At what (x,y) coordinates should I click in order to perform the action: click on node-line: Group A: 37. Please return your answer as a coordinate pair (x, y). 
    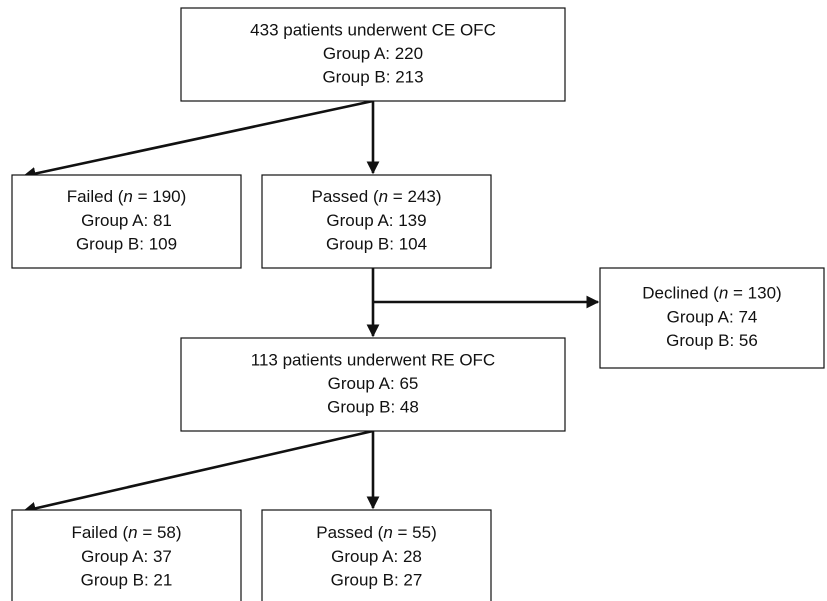
    Looking at the image, I should click on (126, 556).